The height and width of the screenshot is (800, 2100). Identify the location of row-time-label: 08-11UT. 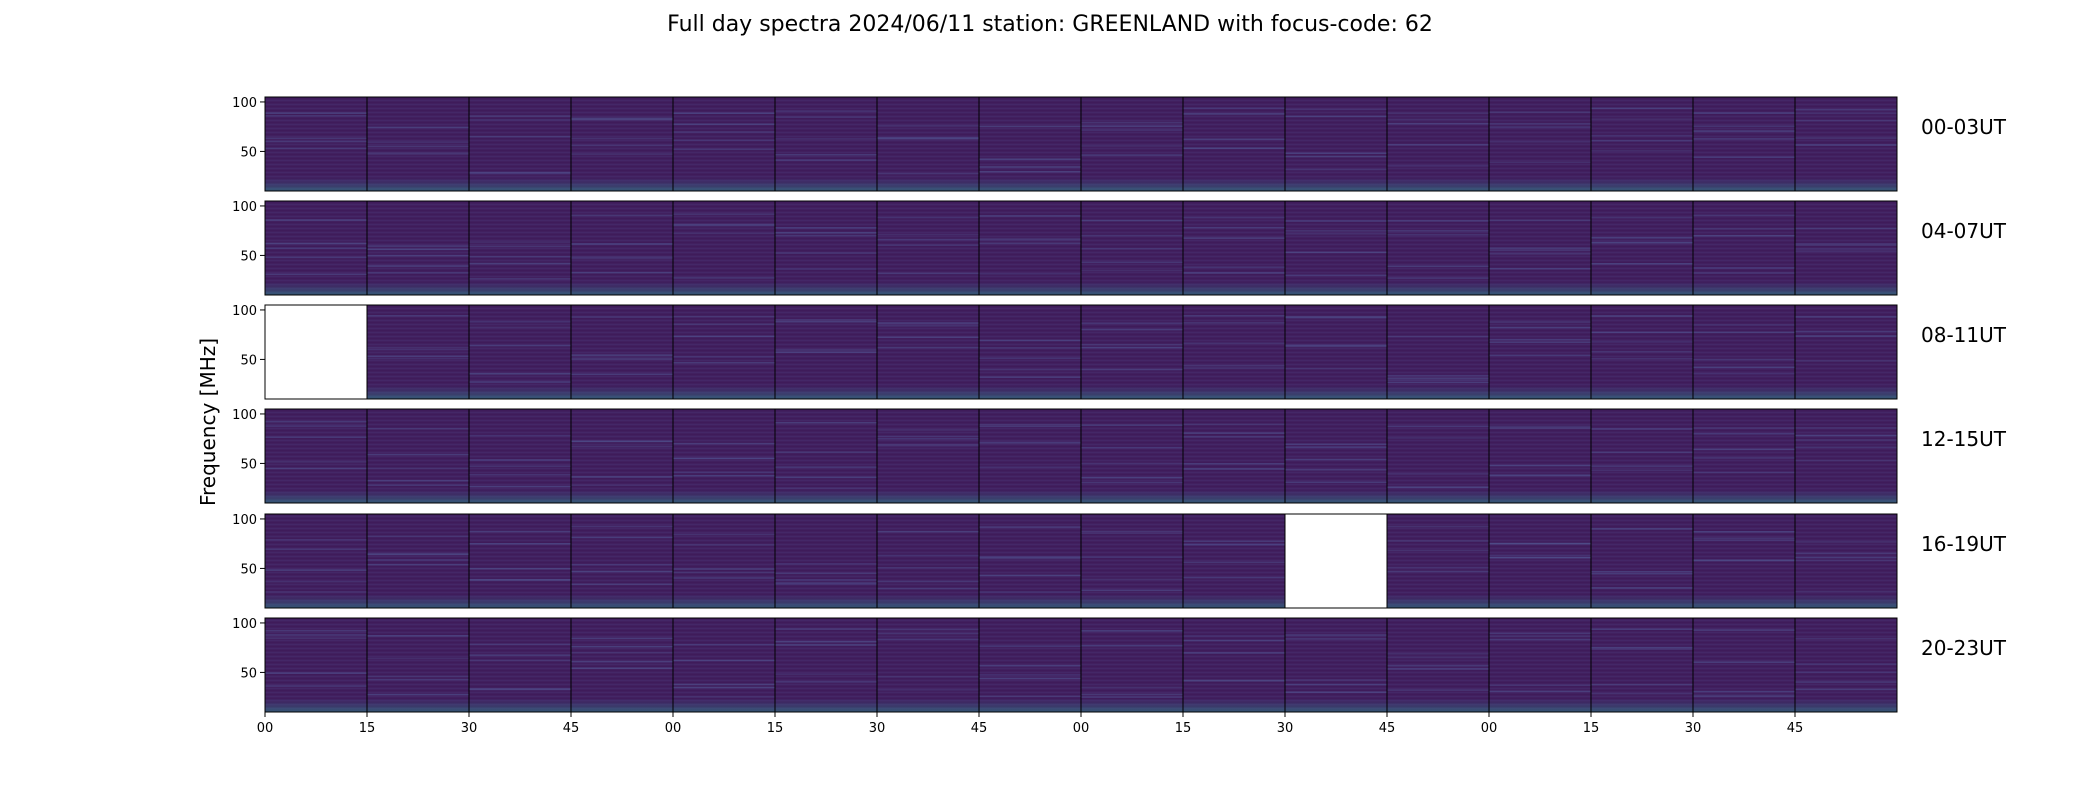
(1964, 335).